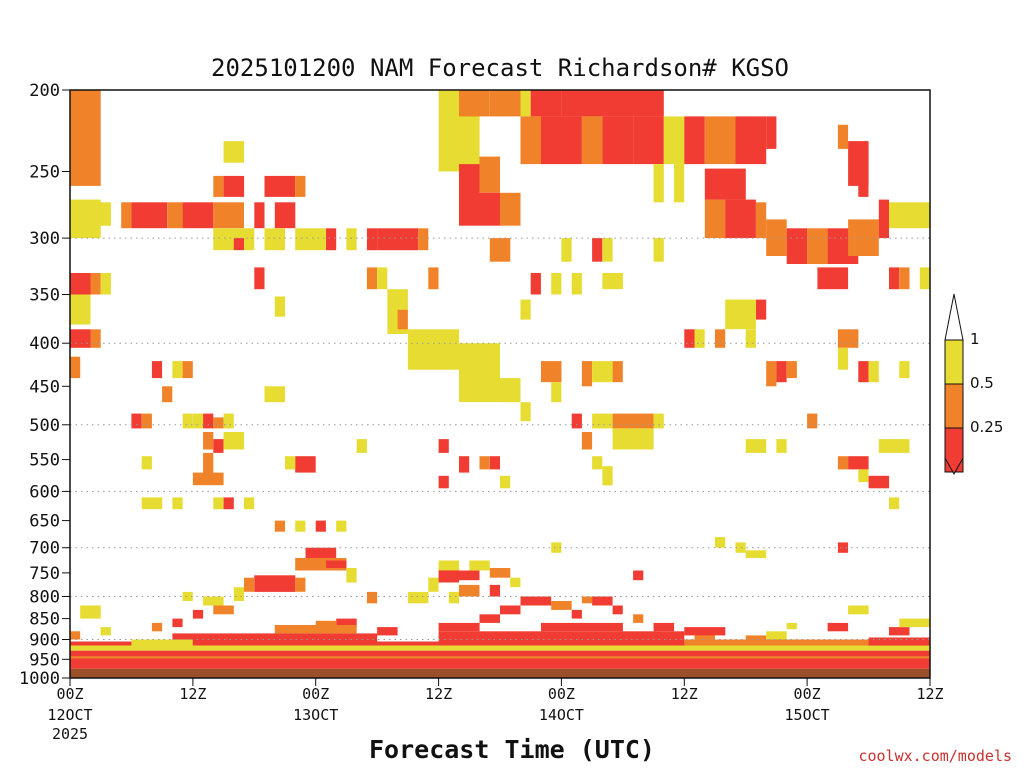 The width and height of the screenshot is (1024, 768). Describe the element at coordinates (69, 715) in the screenshot. I see `x-tick-date: 12OCT` at that location.